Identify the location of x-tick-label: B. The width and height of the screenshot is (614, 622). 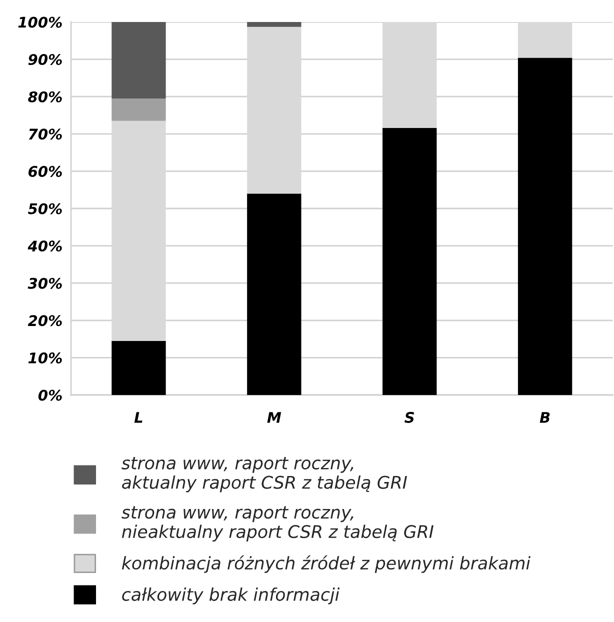
(545, 417).